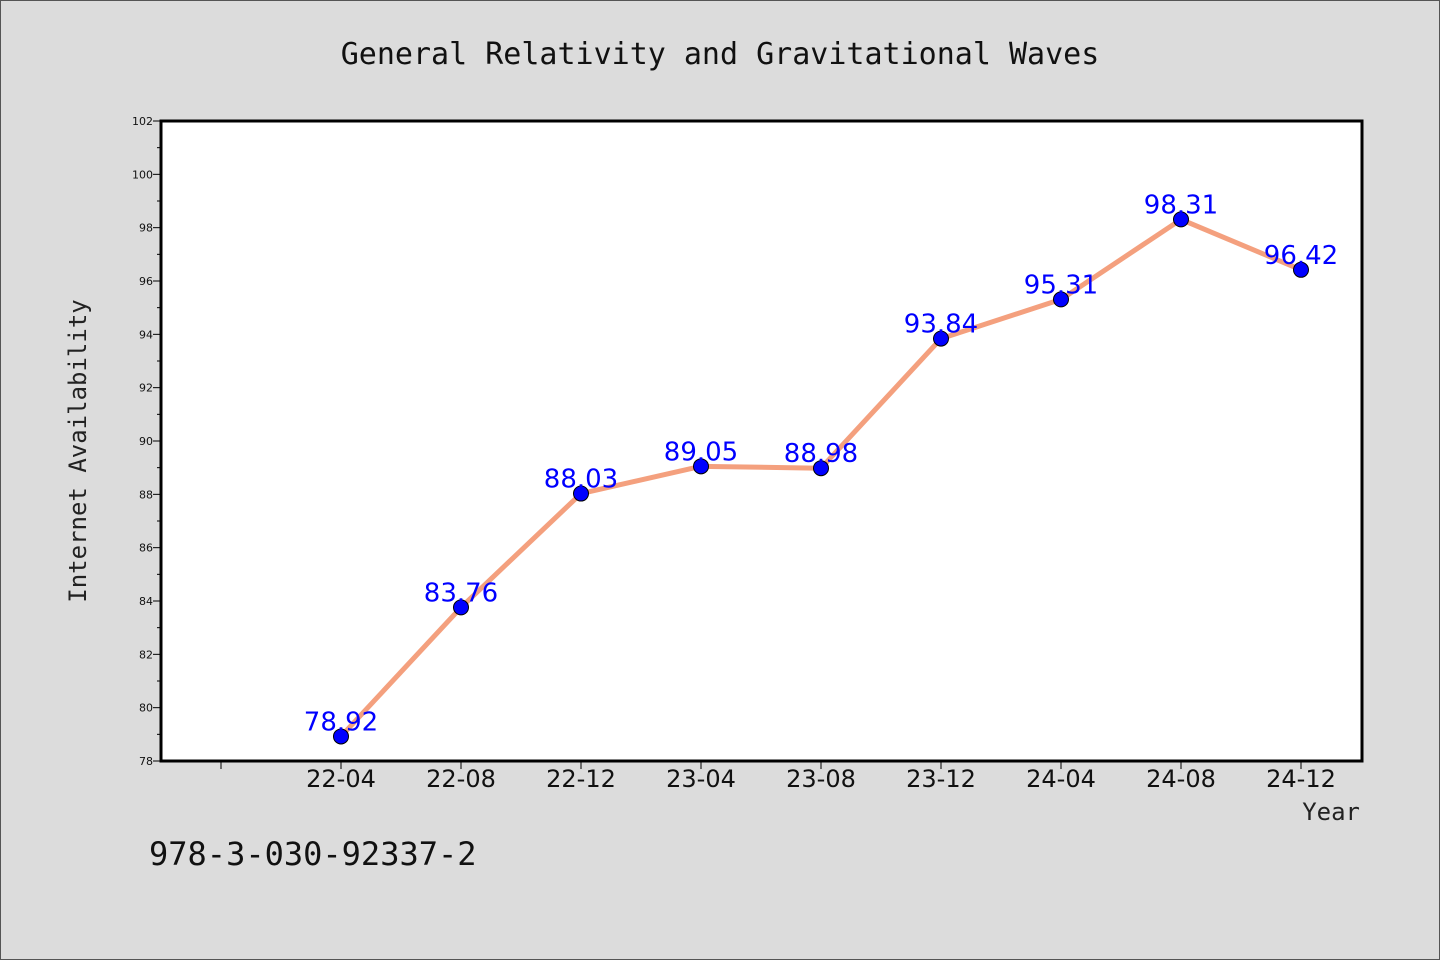 The image size is (1440, 960). Describe the element at coordinates (146, 548) in the screenshot. I see `y-tick-label: 86` at that location.